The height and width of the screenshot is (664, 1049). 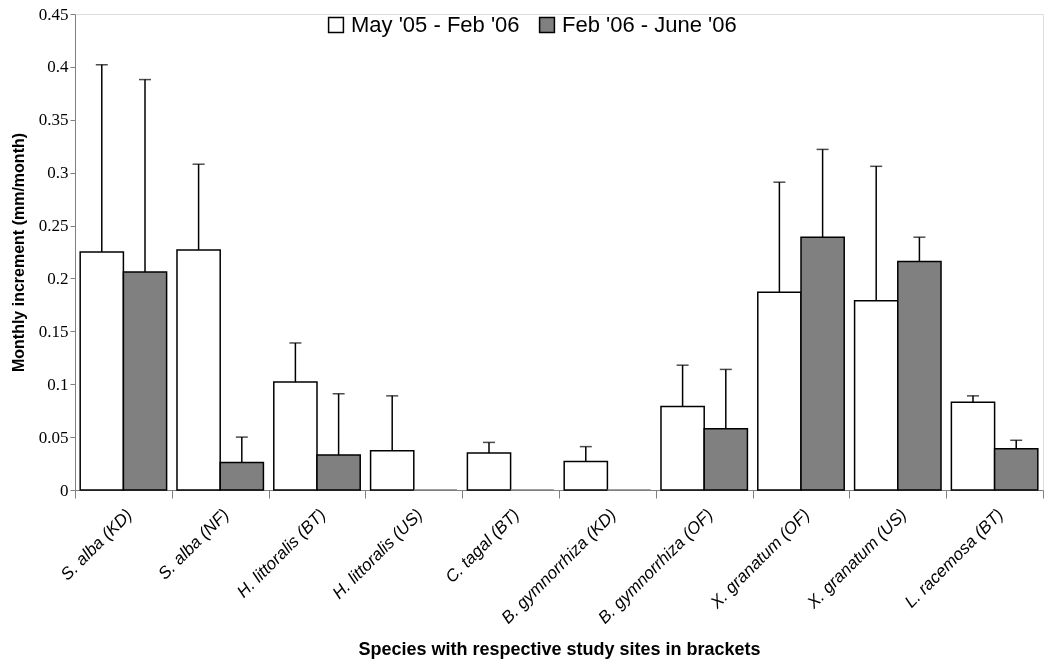 I want to click on y-tick-label: 0.25, so click(x=53, y=226).